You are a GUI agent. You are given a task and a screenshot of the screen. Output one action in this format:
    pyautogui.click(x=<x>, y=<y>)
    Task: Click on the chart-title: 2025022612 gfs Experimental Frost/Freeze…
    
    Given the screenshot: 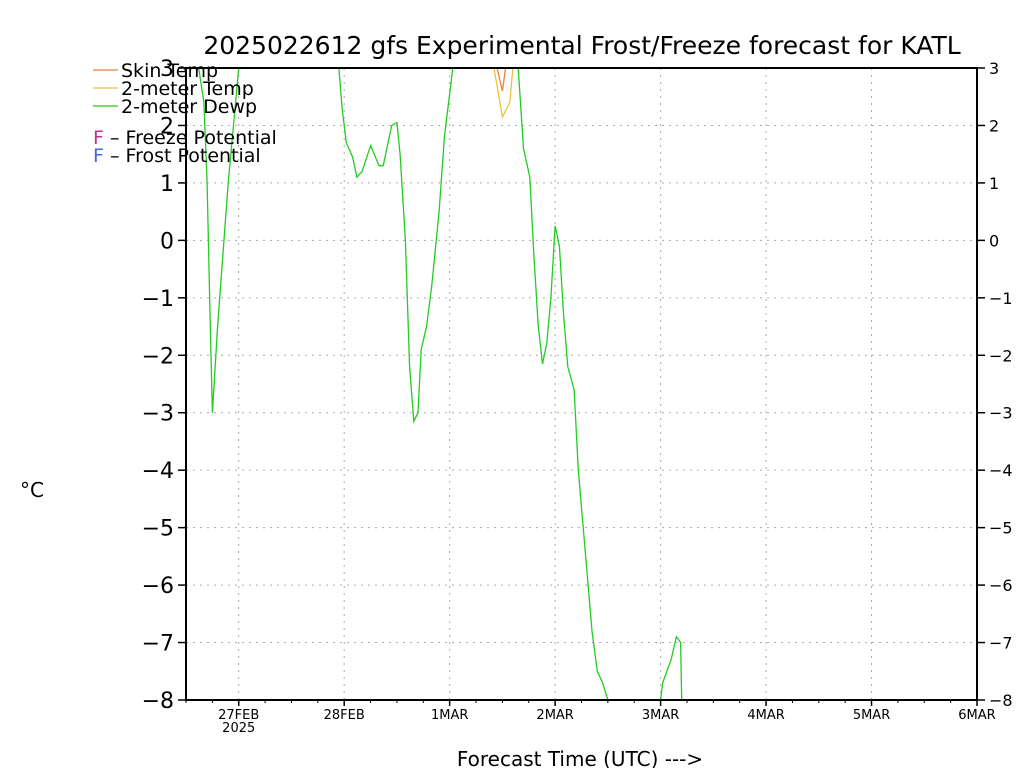 What is the action you would take?
    pyautogui.click(x=581, y=45)
    